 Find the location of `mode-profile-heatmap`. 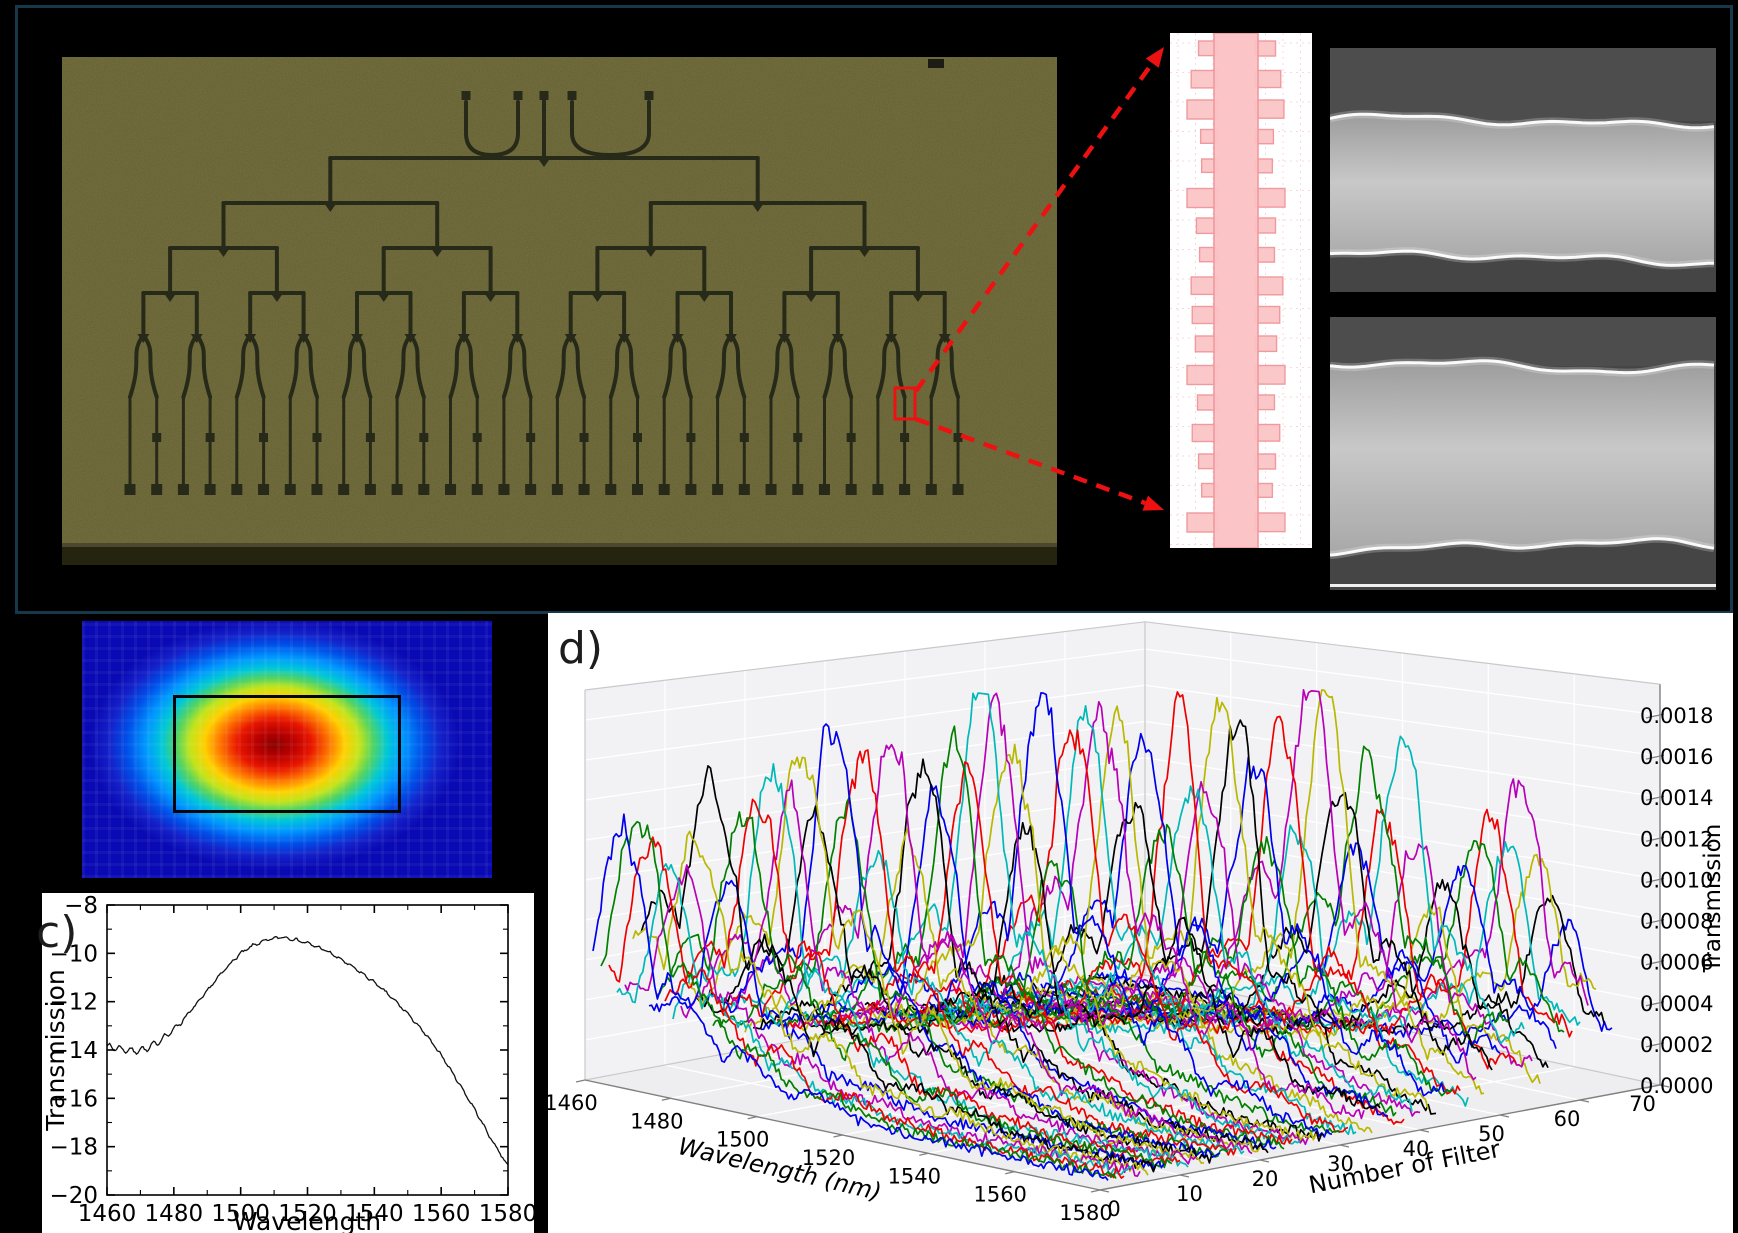

mode-profile-heatmap is located at coordinates (287, 749).